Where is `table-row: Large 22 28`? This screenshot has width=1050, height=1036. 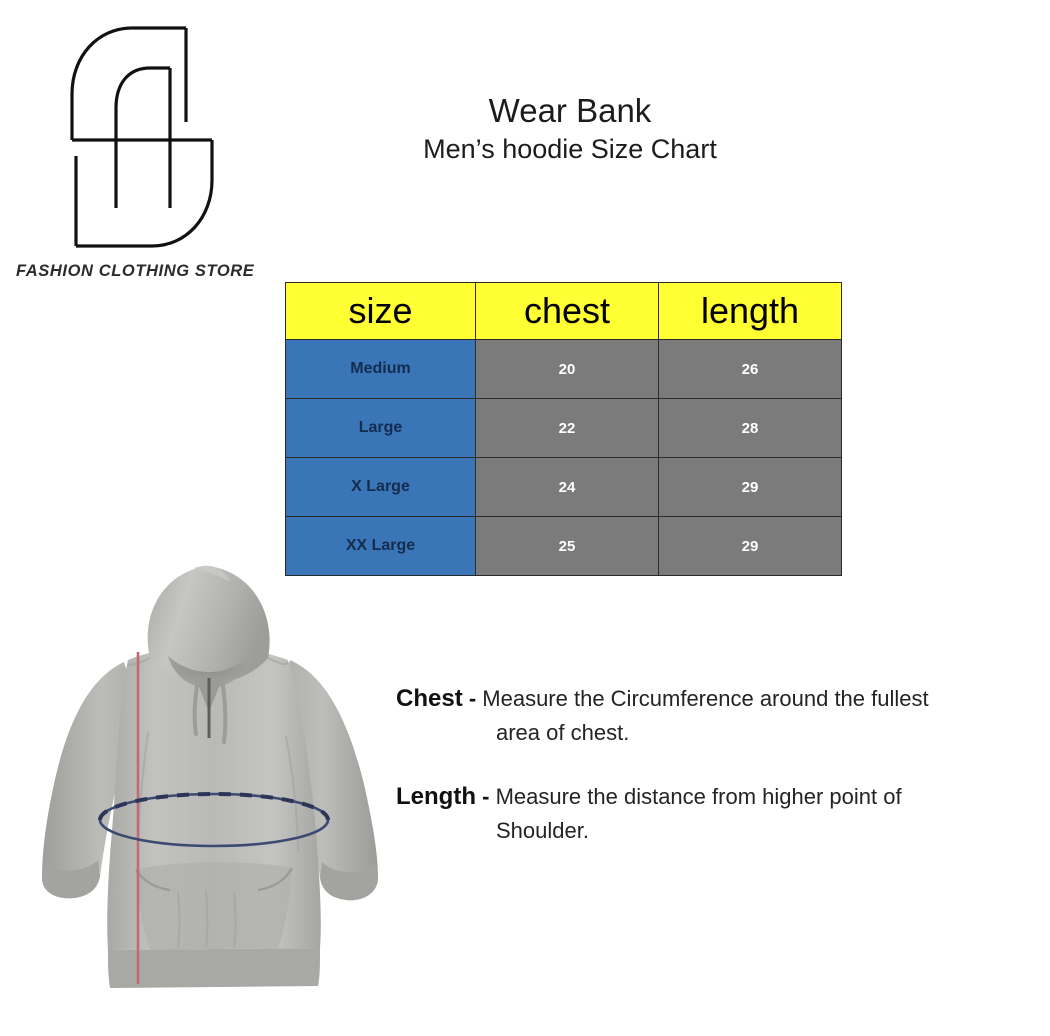 table-row: Large 22 28 is located at coordinates (563, 428).